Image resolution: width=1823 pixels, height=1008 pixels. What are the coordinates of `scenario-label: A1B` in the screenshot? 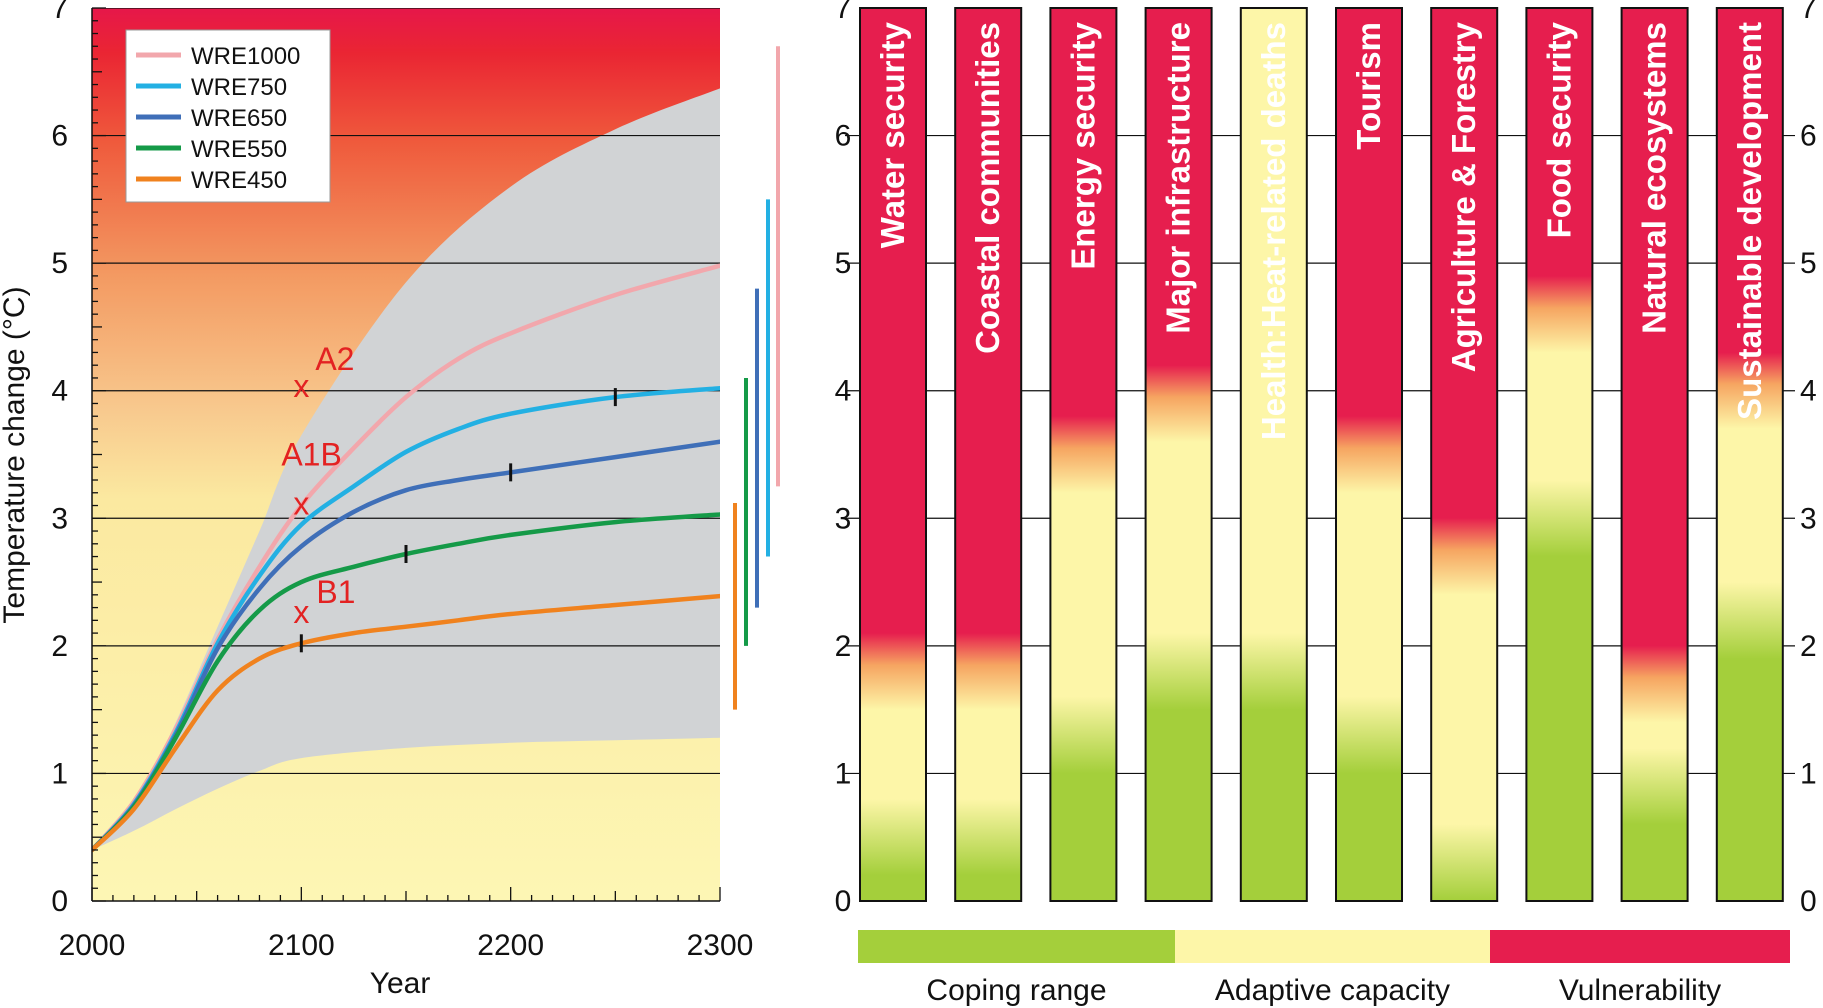 It's located at (311, 455).